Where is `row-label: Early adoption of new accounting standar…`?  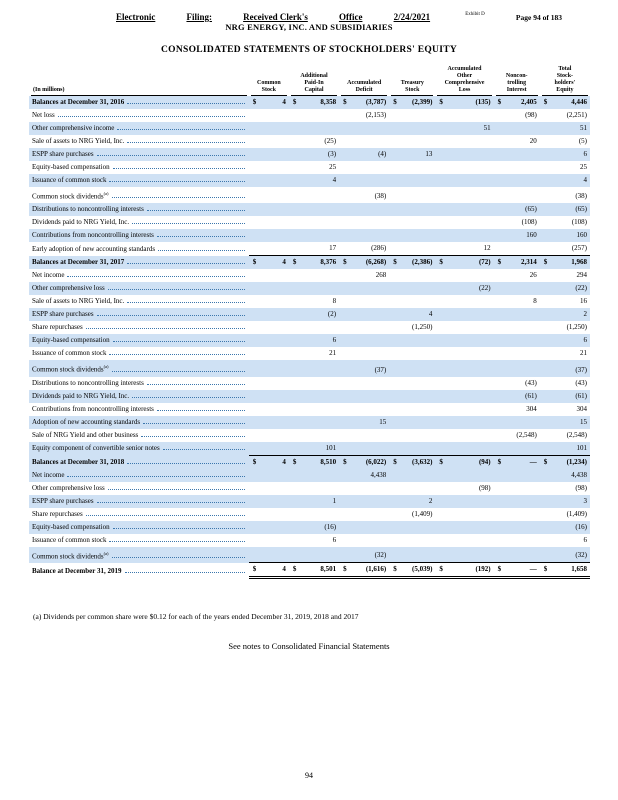
row-label: Early adoption of new accounting standar… is located at coordinates (139, 249).